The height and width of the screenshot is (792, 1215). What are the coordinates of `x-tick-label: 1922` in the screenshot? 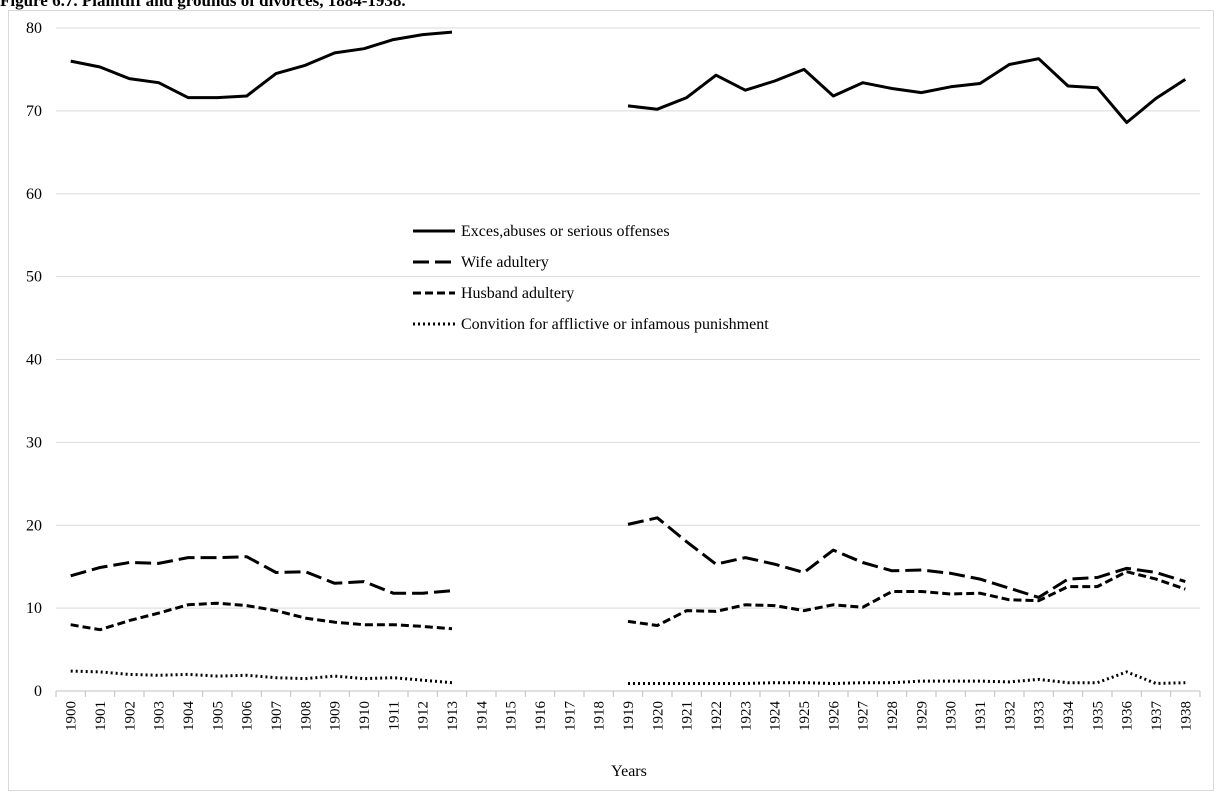 It's located at (717, 716).